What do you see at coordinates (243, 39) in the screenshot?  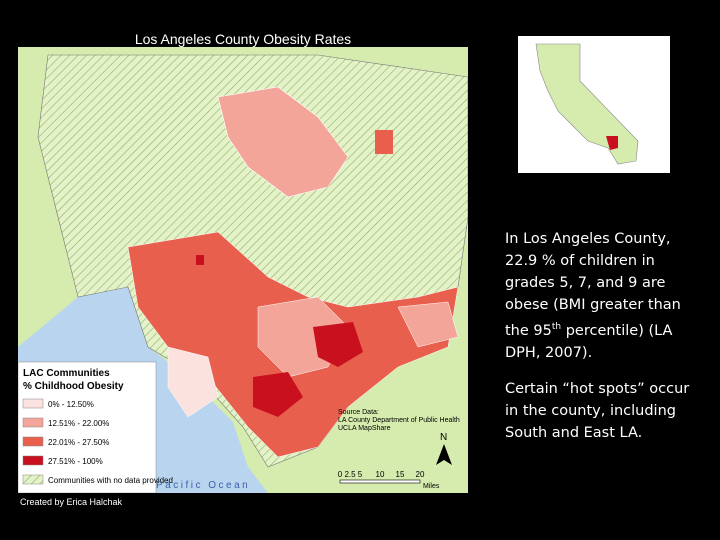 I see `slide-title: Los Angeles County Obesity Rates` at bounding box center [243, 39].